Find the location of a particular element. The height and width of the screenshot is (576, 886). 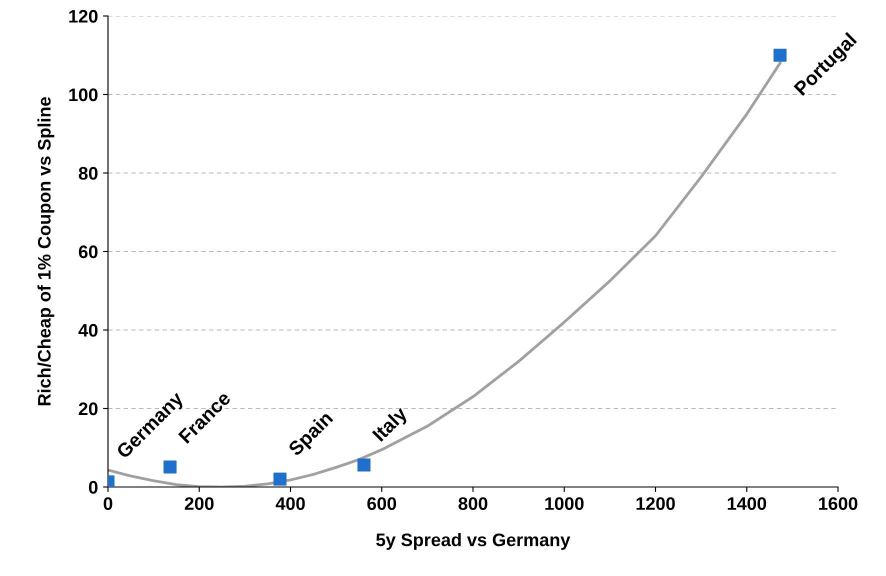

x-tick-label: 0 is located at coordinates (108, 503).